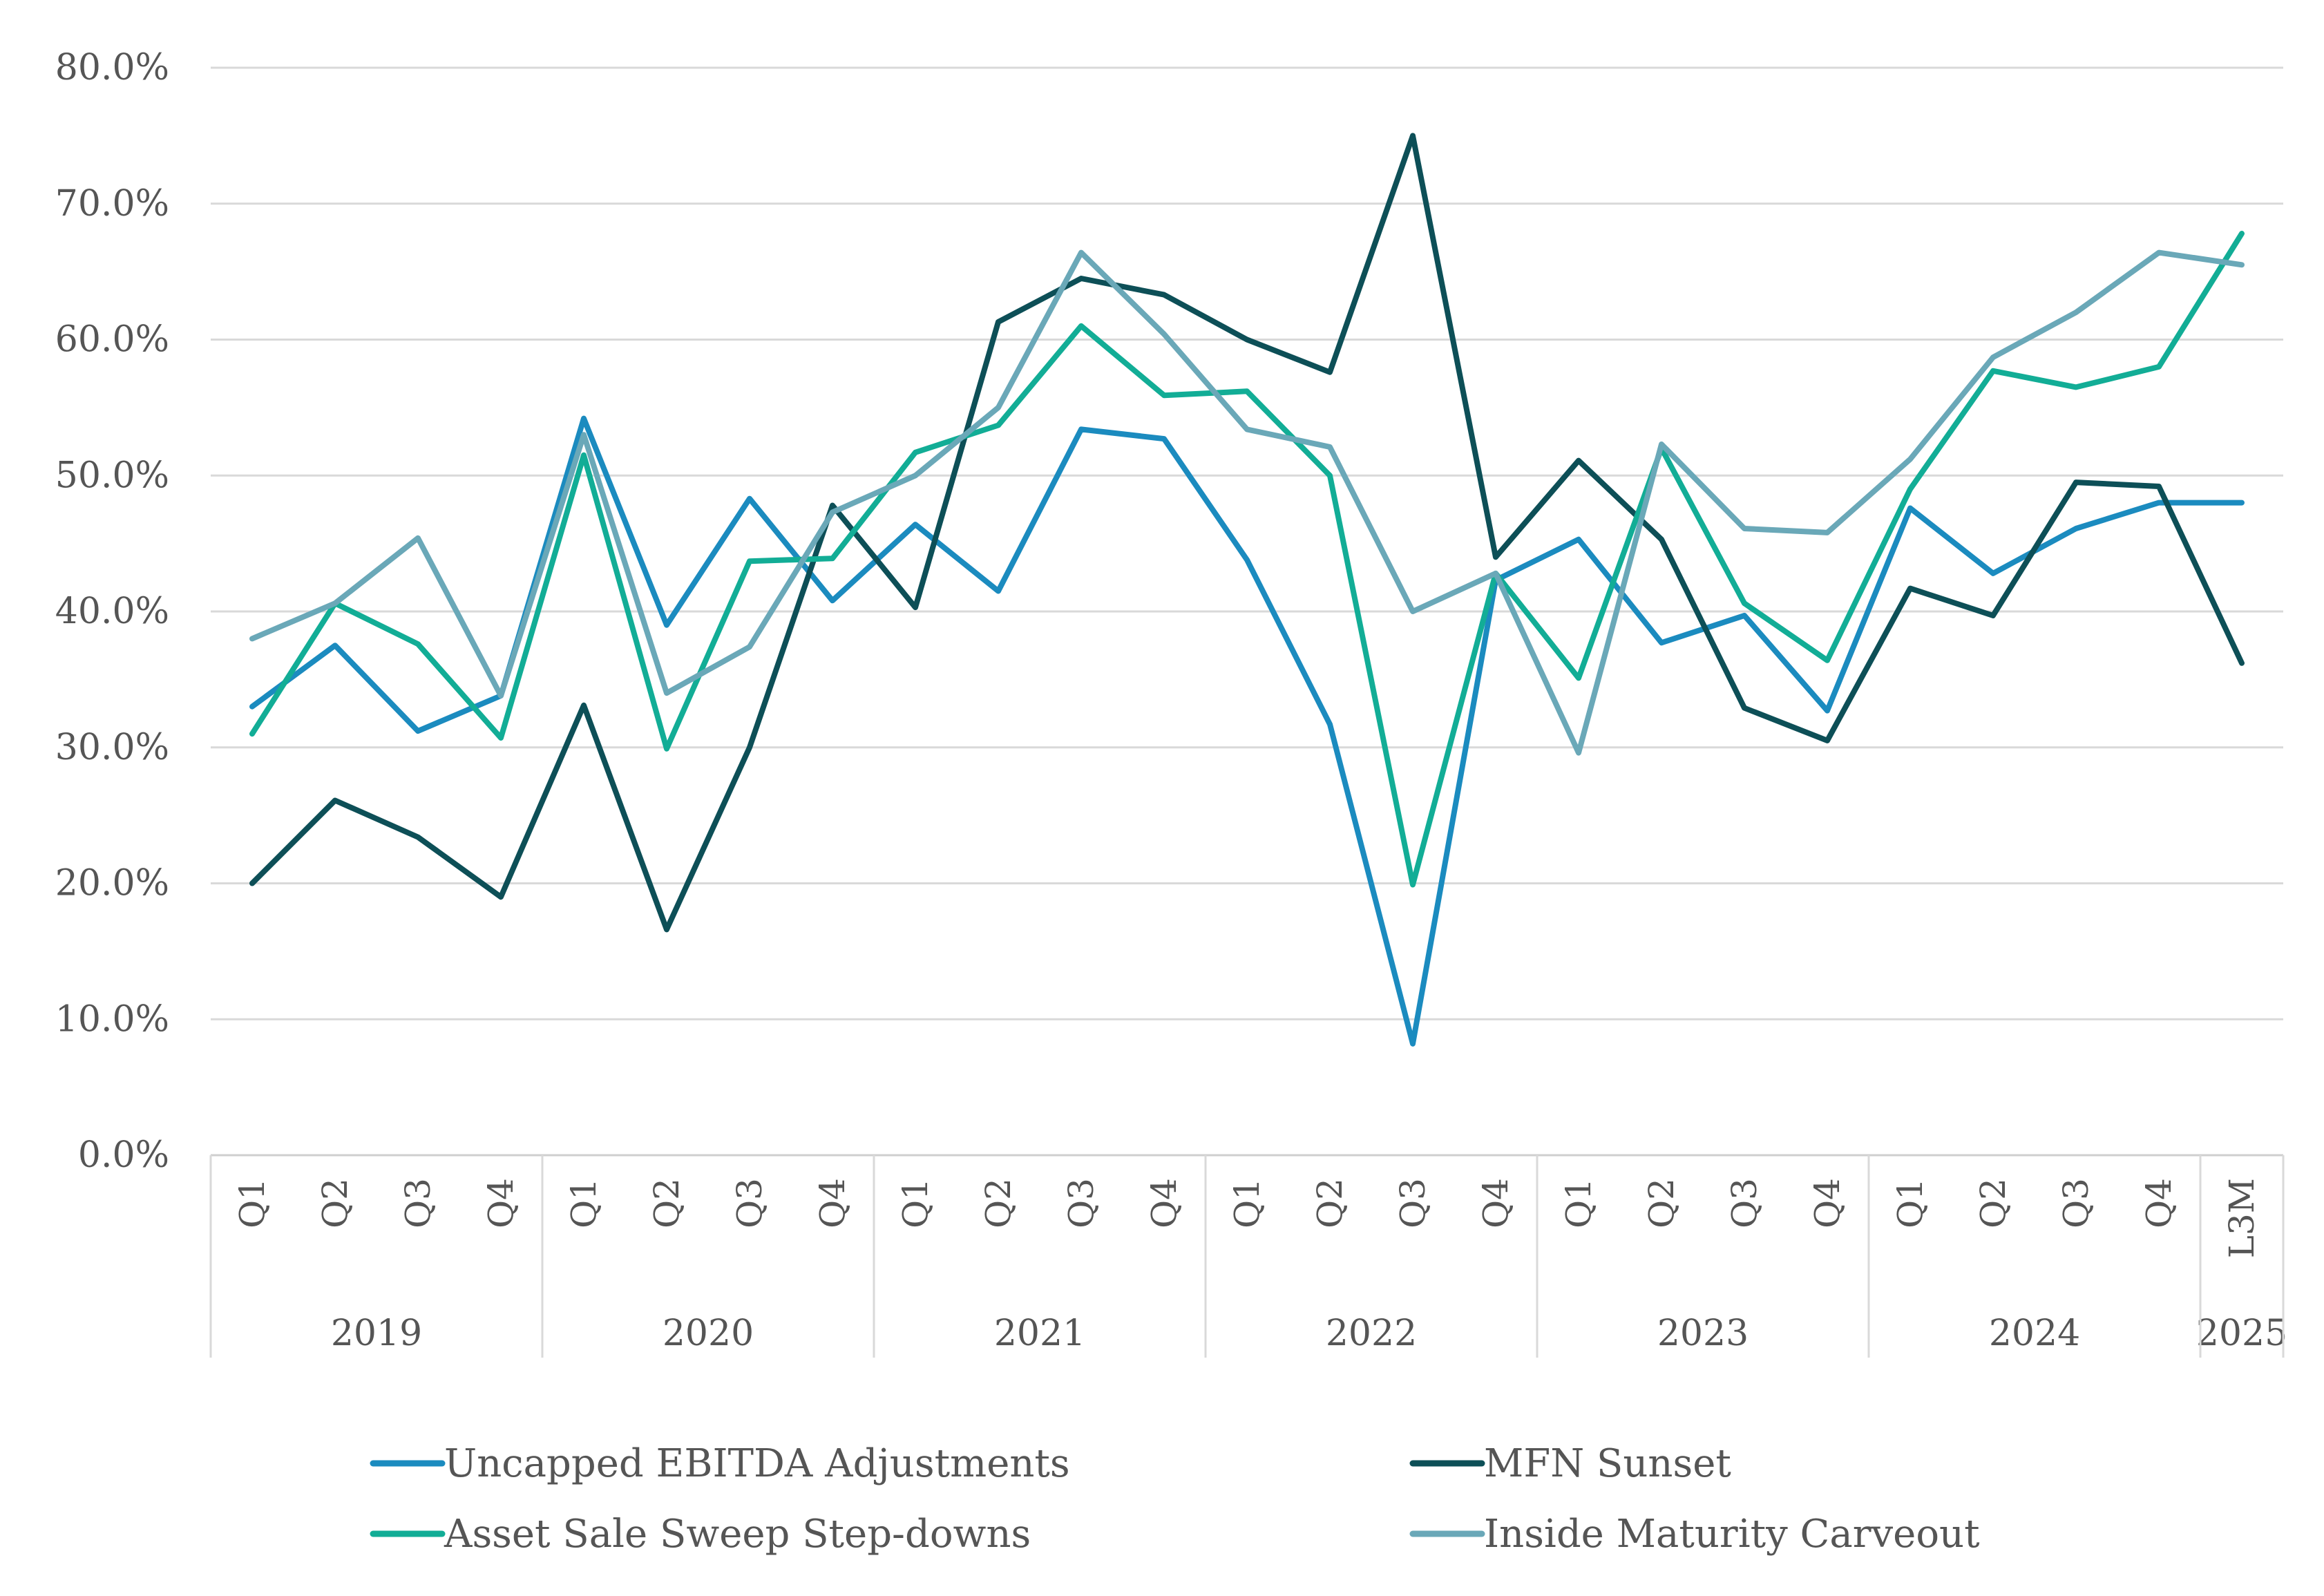 Image resolution: width=2324 pixels, height=1596 pixels. What do you see at coordinates (2242, 1218) in the screenshot?
I see `x-quarter-label: L3M` at bounding box center [2242, 1218].